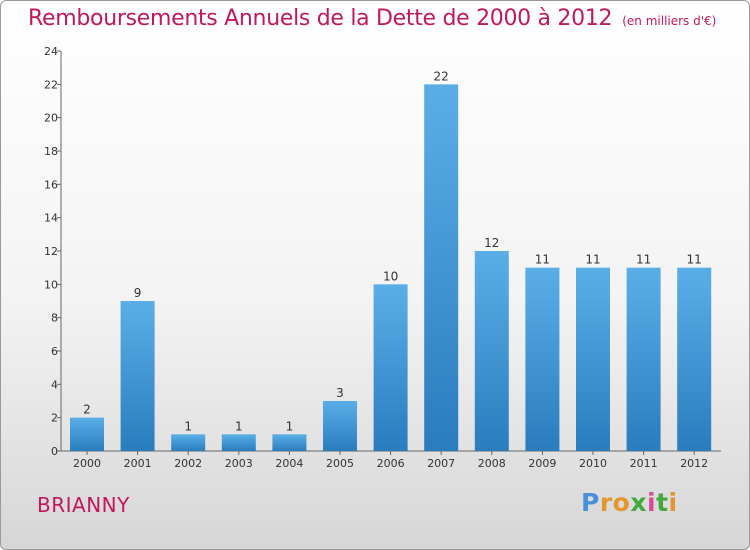 The height and width of the screenshot is (550, 750). Describe the element at coordinates (441, 76) in the screenshot. I see `bar-value-label: 22` at that location.